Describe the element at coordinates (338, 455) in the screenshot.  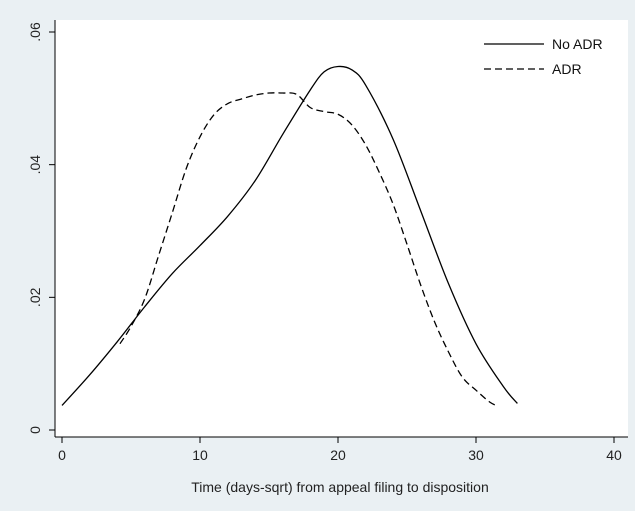
I see `x-tick-label: 20` at that location.